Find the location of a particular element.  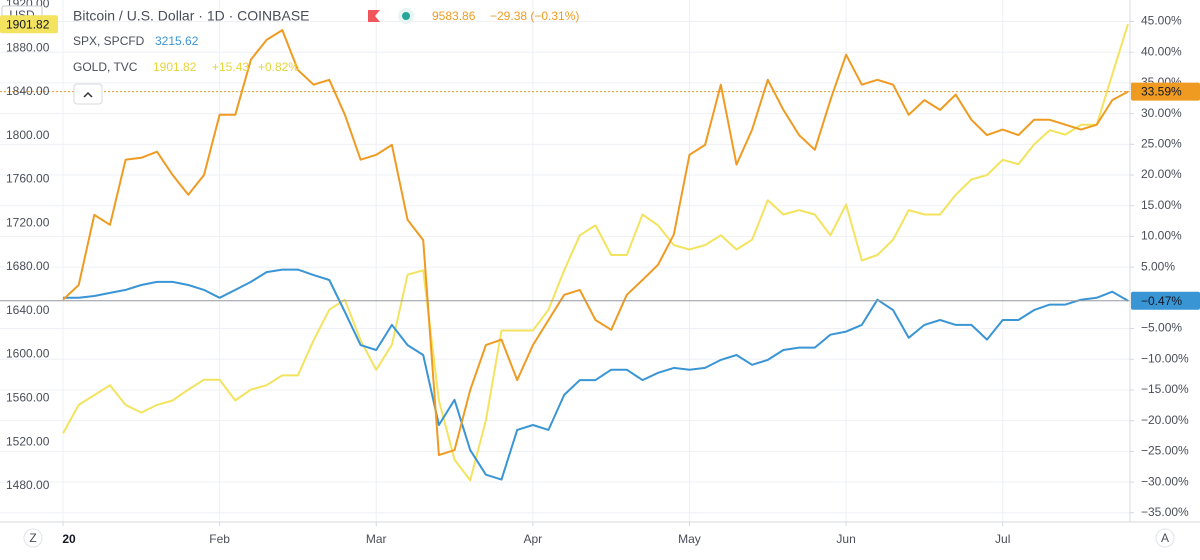

legend-name: SPX, SPCFD is located at coordinates (109, 41).